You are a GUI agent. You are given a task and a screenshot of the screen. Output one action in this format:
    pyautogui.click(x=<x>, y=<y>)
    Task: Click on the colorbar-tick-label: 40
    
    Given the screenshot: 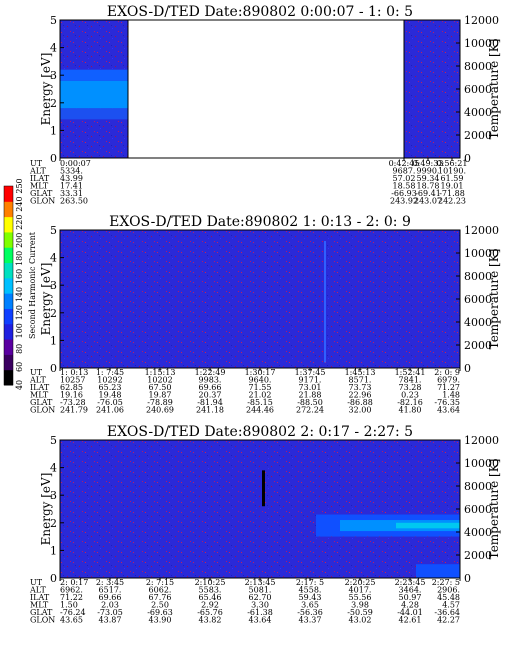 What is the action you would take?
    pyautogui.click(x=19, y=385)
    